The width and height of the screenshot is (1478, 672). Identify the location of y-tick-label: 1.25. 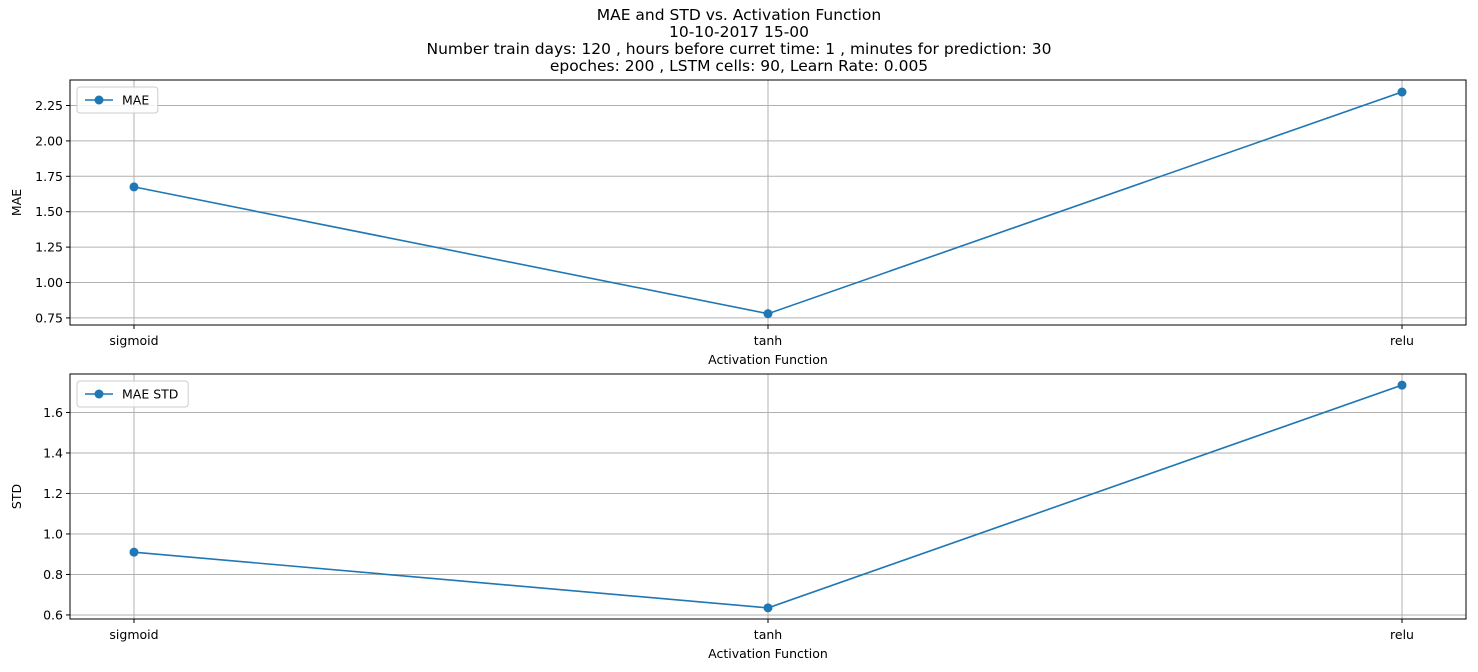
(49, 247).